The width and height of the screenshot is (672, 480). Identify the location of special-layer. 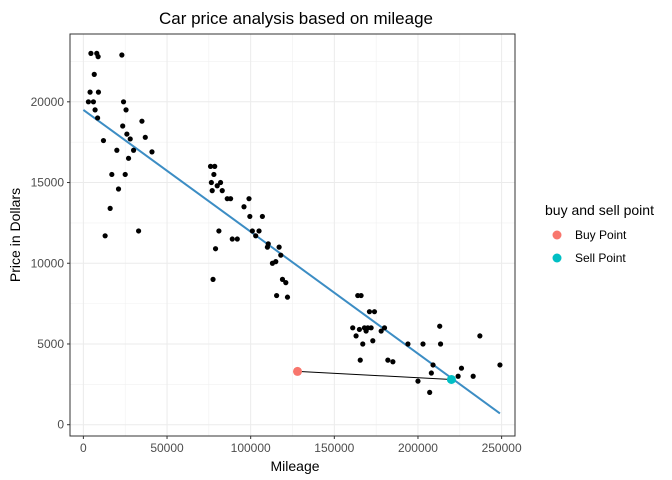
(374, 375).